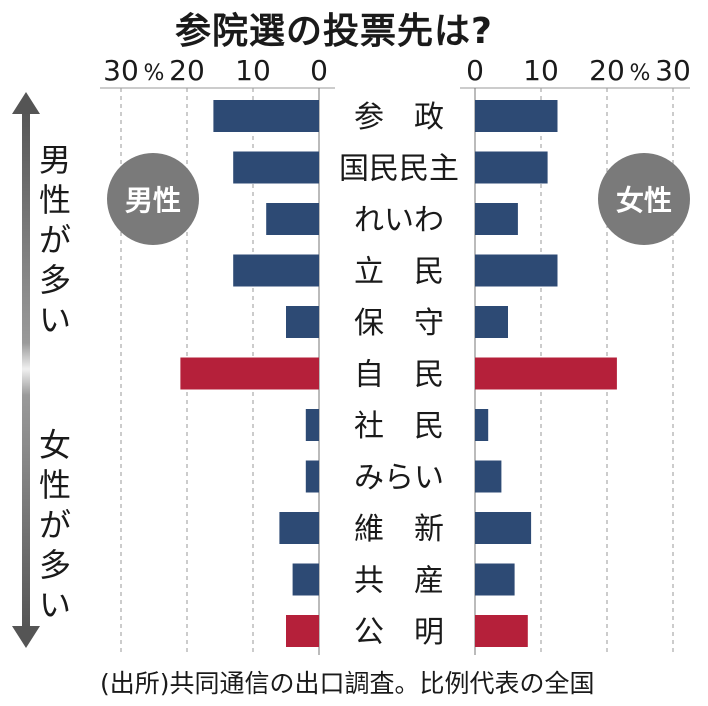 The height and width of the screenshot is (706, 708). Describe the element at coordinates (121, 70) in the screenshot. I see `tick-label-left: 30` at that location.